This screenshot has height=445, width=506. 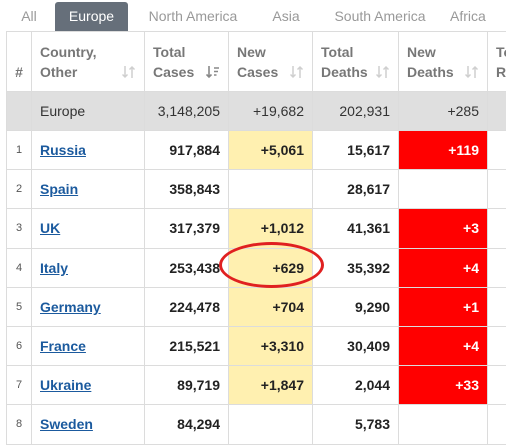 I want to click on header-country: Country, Other, so click(x=88, y=61).